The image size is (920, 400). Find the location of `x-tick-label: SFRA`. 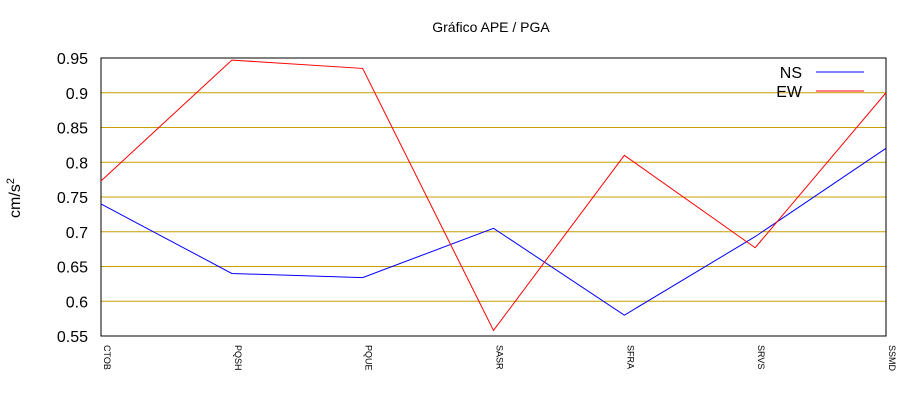

x-tick-label: SFRA is located at coordinates (630, 357).